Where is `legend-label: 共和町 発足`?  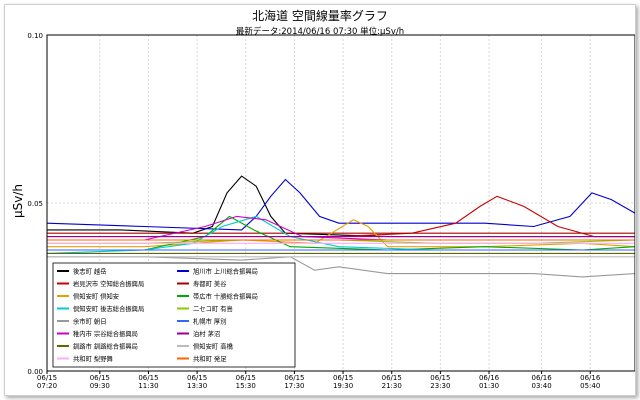
legend-label: 共和町 発足 is located at coordinates (210, 358).